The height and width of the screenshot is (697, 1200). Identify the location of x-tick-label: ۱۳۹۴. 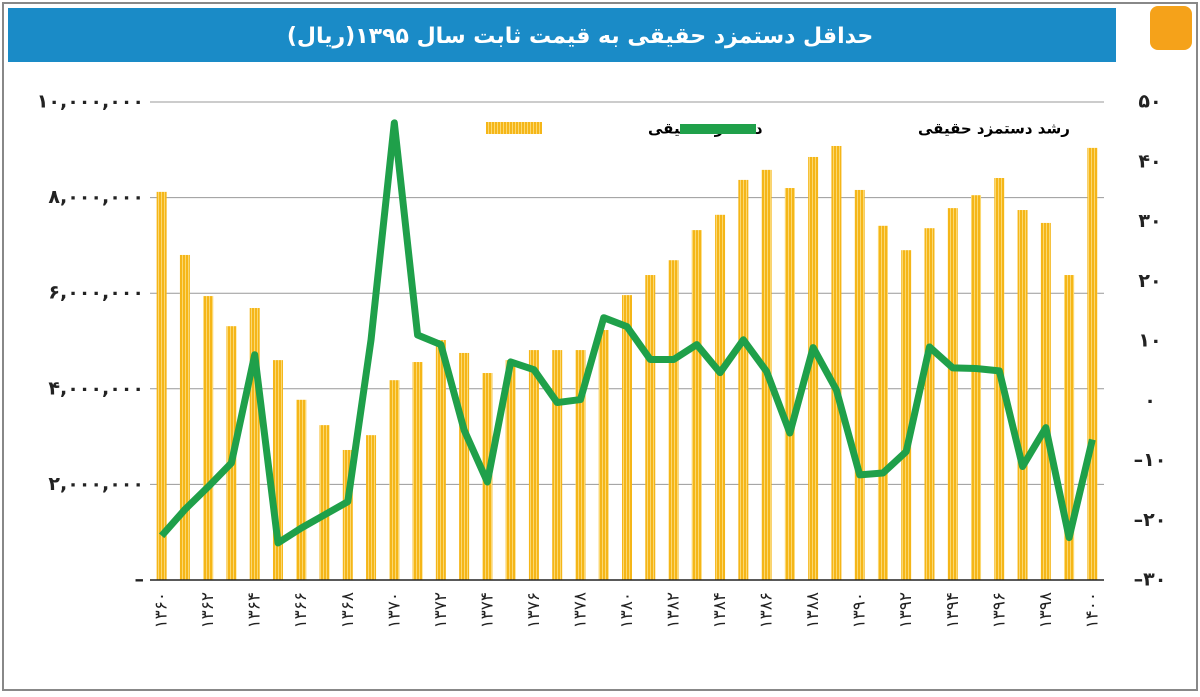
(953, 610).